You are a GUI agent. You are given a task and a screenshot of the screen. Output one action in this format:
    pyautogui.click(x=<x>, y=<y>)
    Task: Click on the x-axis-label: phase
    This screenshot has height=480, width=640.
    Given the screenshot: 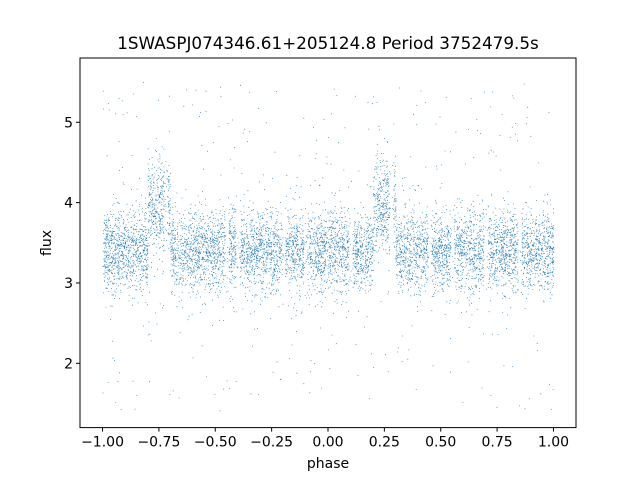 What is the action you would take?
    pyautogui.click(x=328, y=464)
    